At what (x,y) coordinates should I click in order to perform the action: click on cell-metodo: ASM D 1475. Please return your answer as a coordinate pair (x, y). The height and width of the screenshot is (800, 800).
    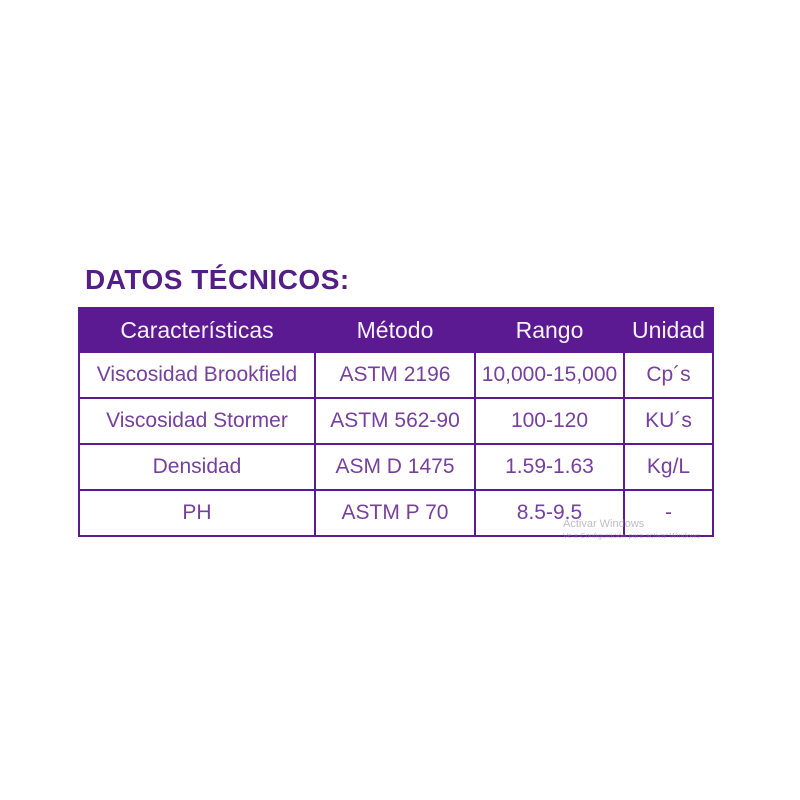
    Looking at the image, I should click on (395, 467).